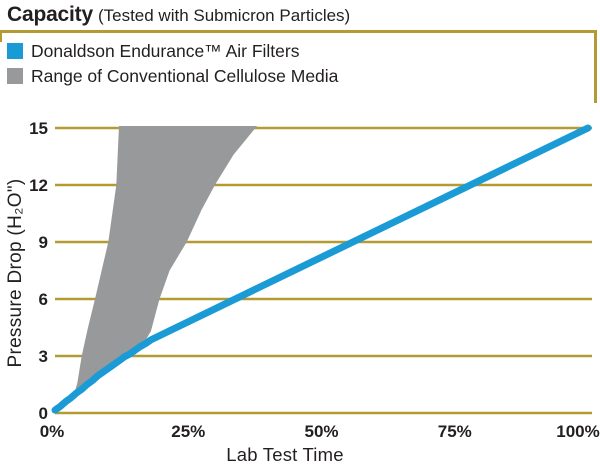  What do you see at coordinates (595, 66) in the screenshot?
I see `legend-box-right-border` at bounding box center [595, 66].